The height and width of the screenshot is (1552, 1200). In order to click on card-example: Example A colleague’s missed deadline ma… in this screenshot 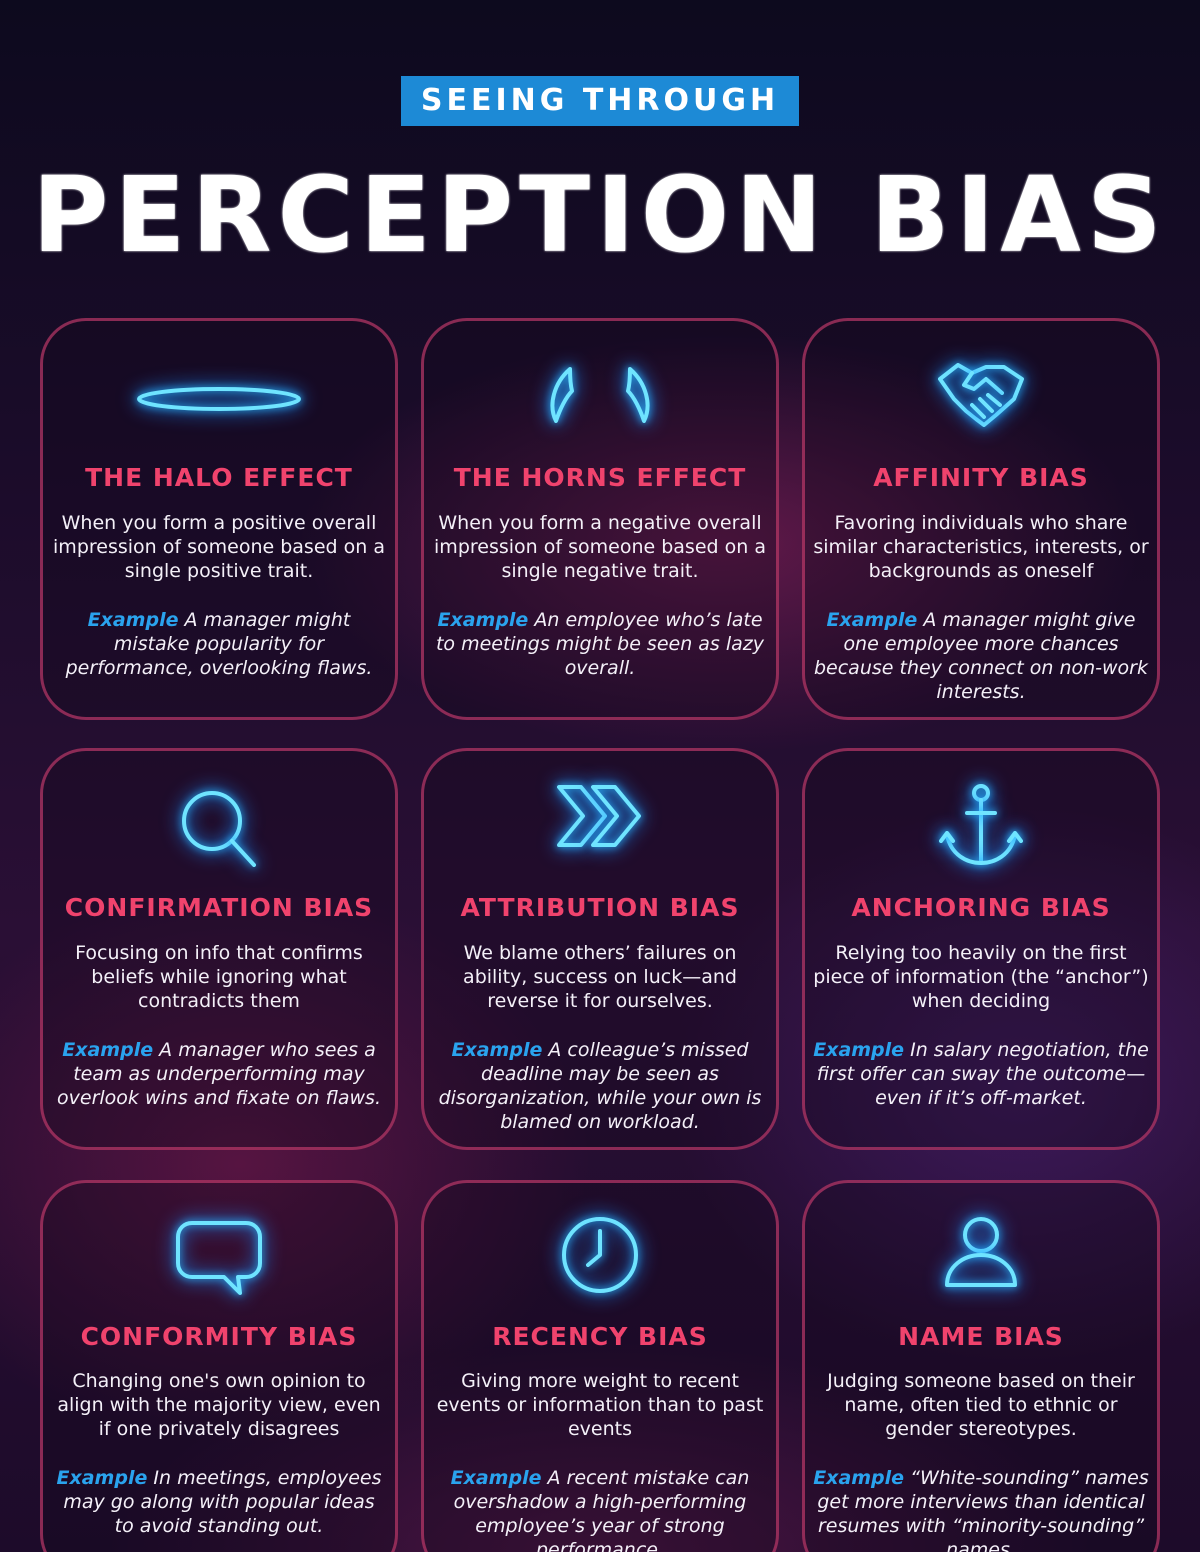, I will do `click(600, 1086)`.